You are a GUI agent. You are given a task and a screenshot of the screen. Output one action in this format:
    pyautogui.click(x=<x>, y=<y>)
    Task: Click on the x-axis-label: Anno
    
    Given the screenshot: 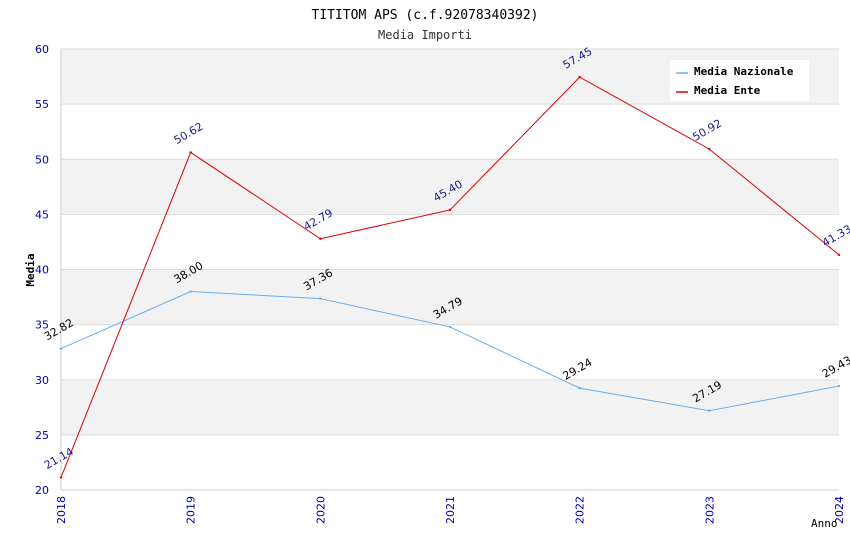 What is the action you would take?
    pyautogui.click(x=824, y=523)
    